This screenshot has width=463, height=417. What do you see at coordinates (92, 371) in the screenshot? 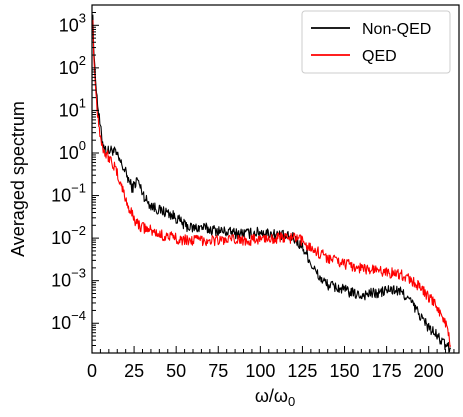
I see `x-tick-label: 0` at bounding box center [92, 371].